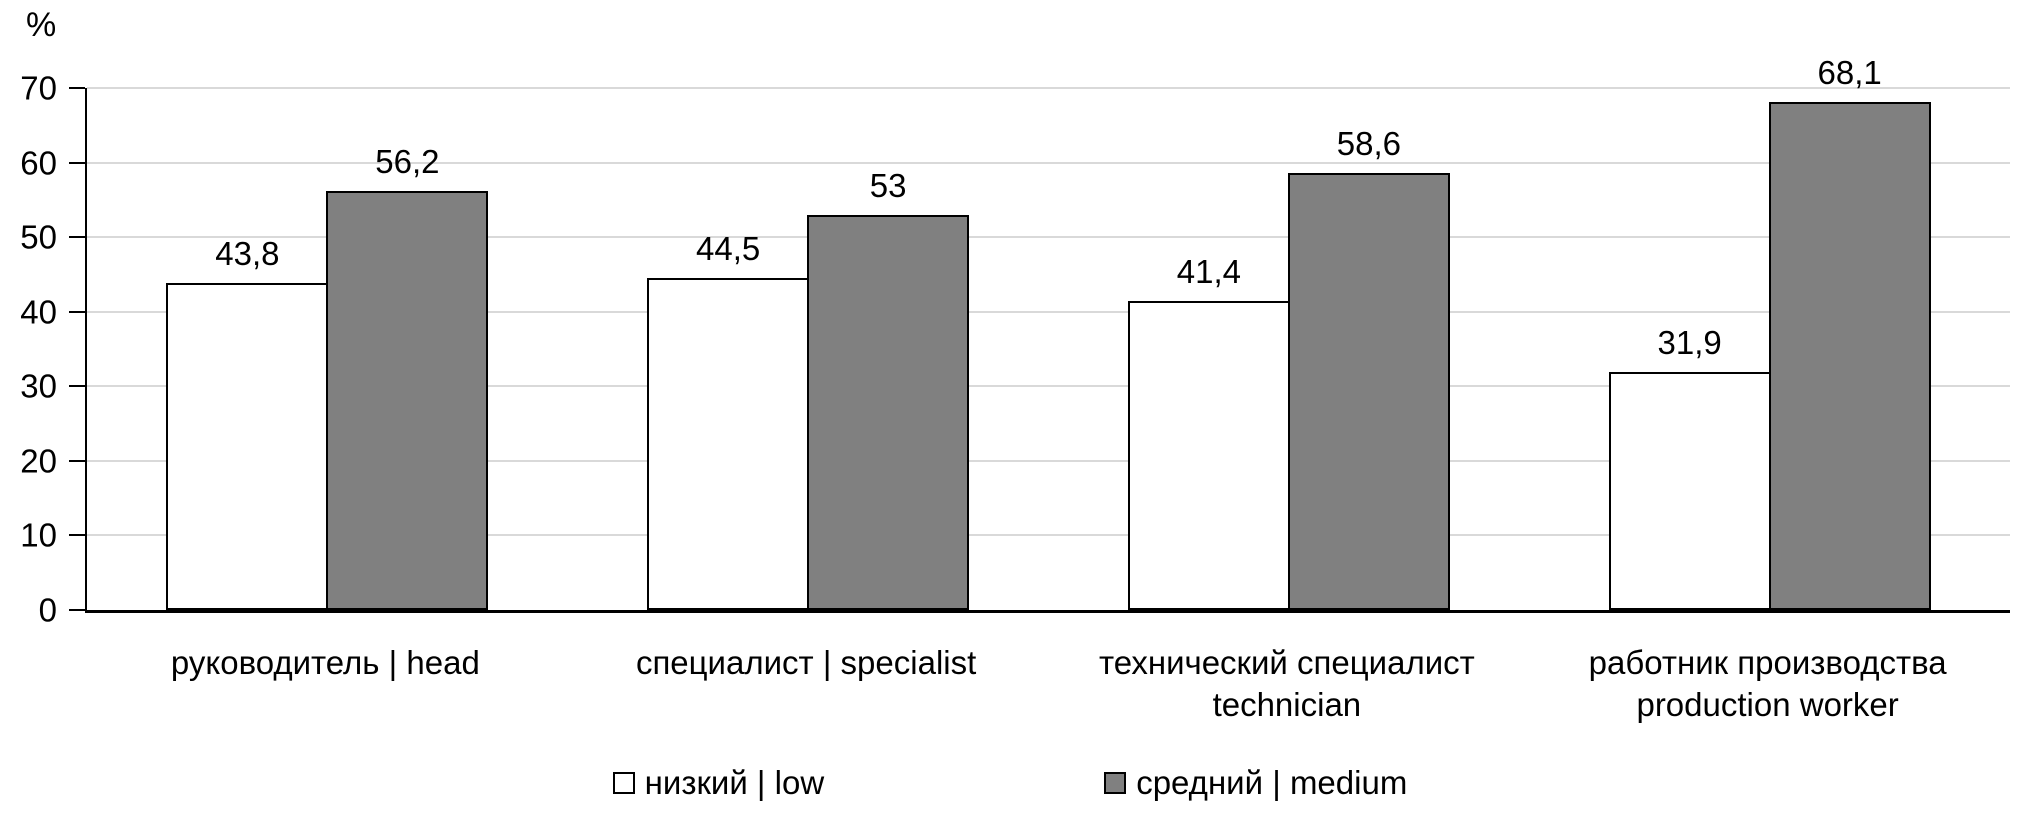  What do you see at coordinates (38, 312) in the screenshot?
I see `y-tick-label-40: 40` at bounding box center [38, 312].